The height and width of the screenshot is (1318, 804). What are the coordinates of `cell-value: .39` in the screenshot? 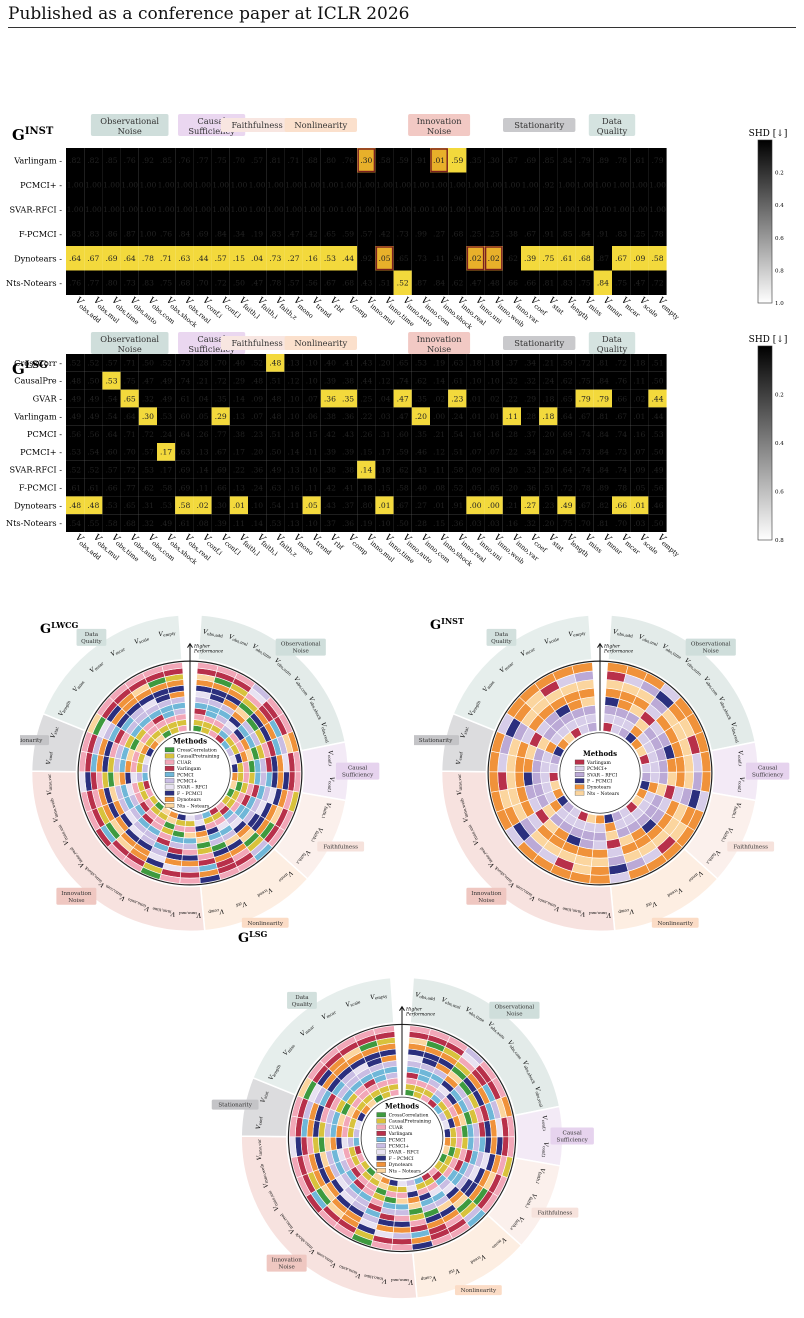 It's located at (348, 452).